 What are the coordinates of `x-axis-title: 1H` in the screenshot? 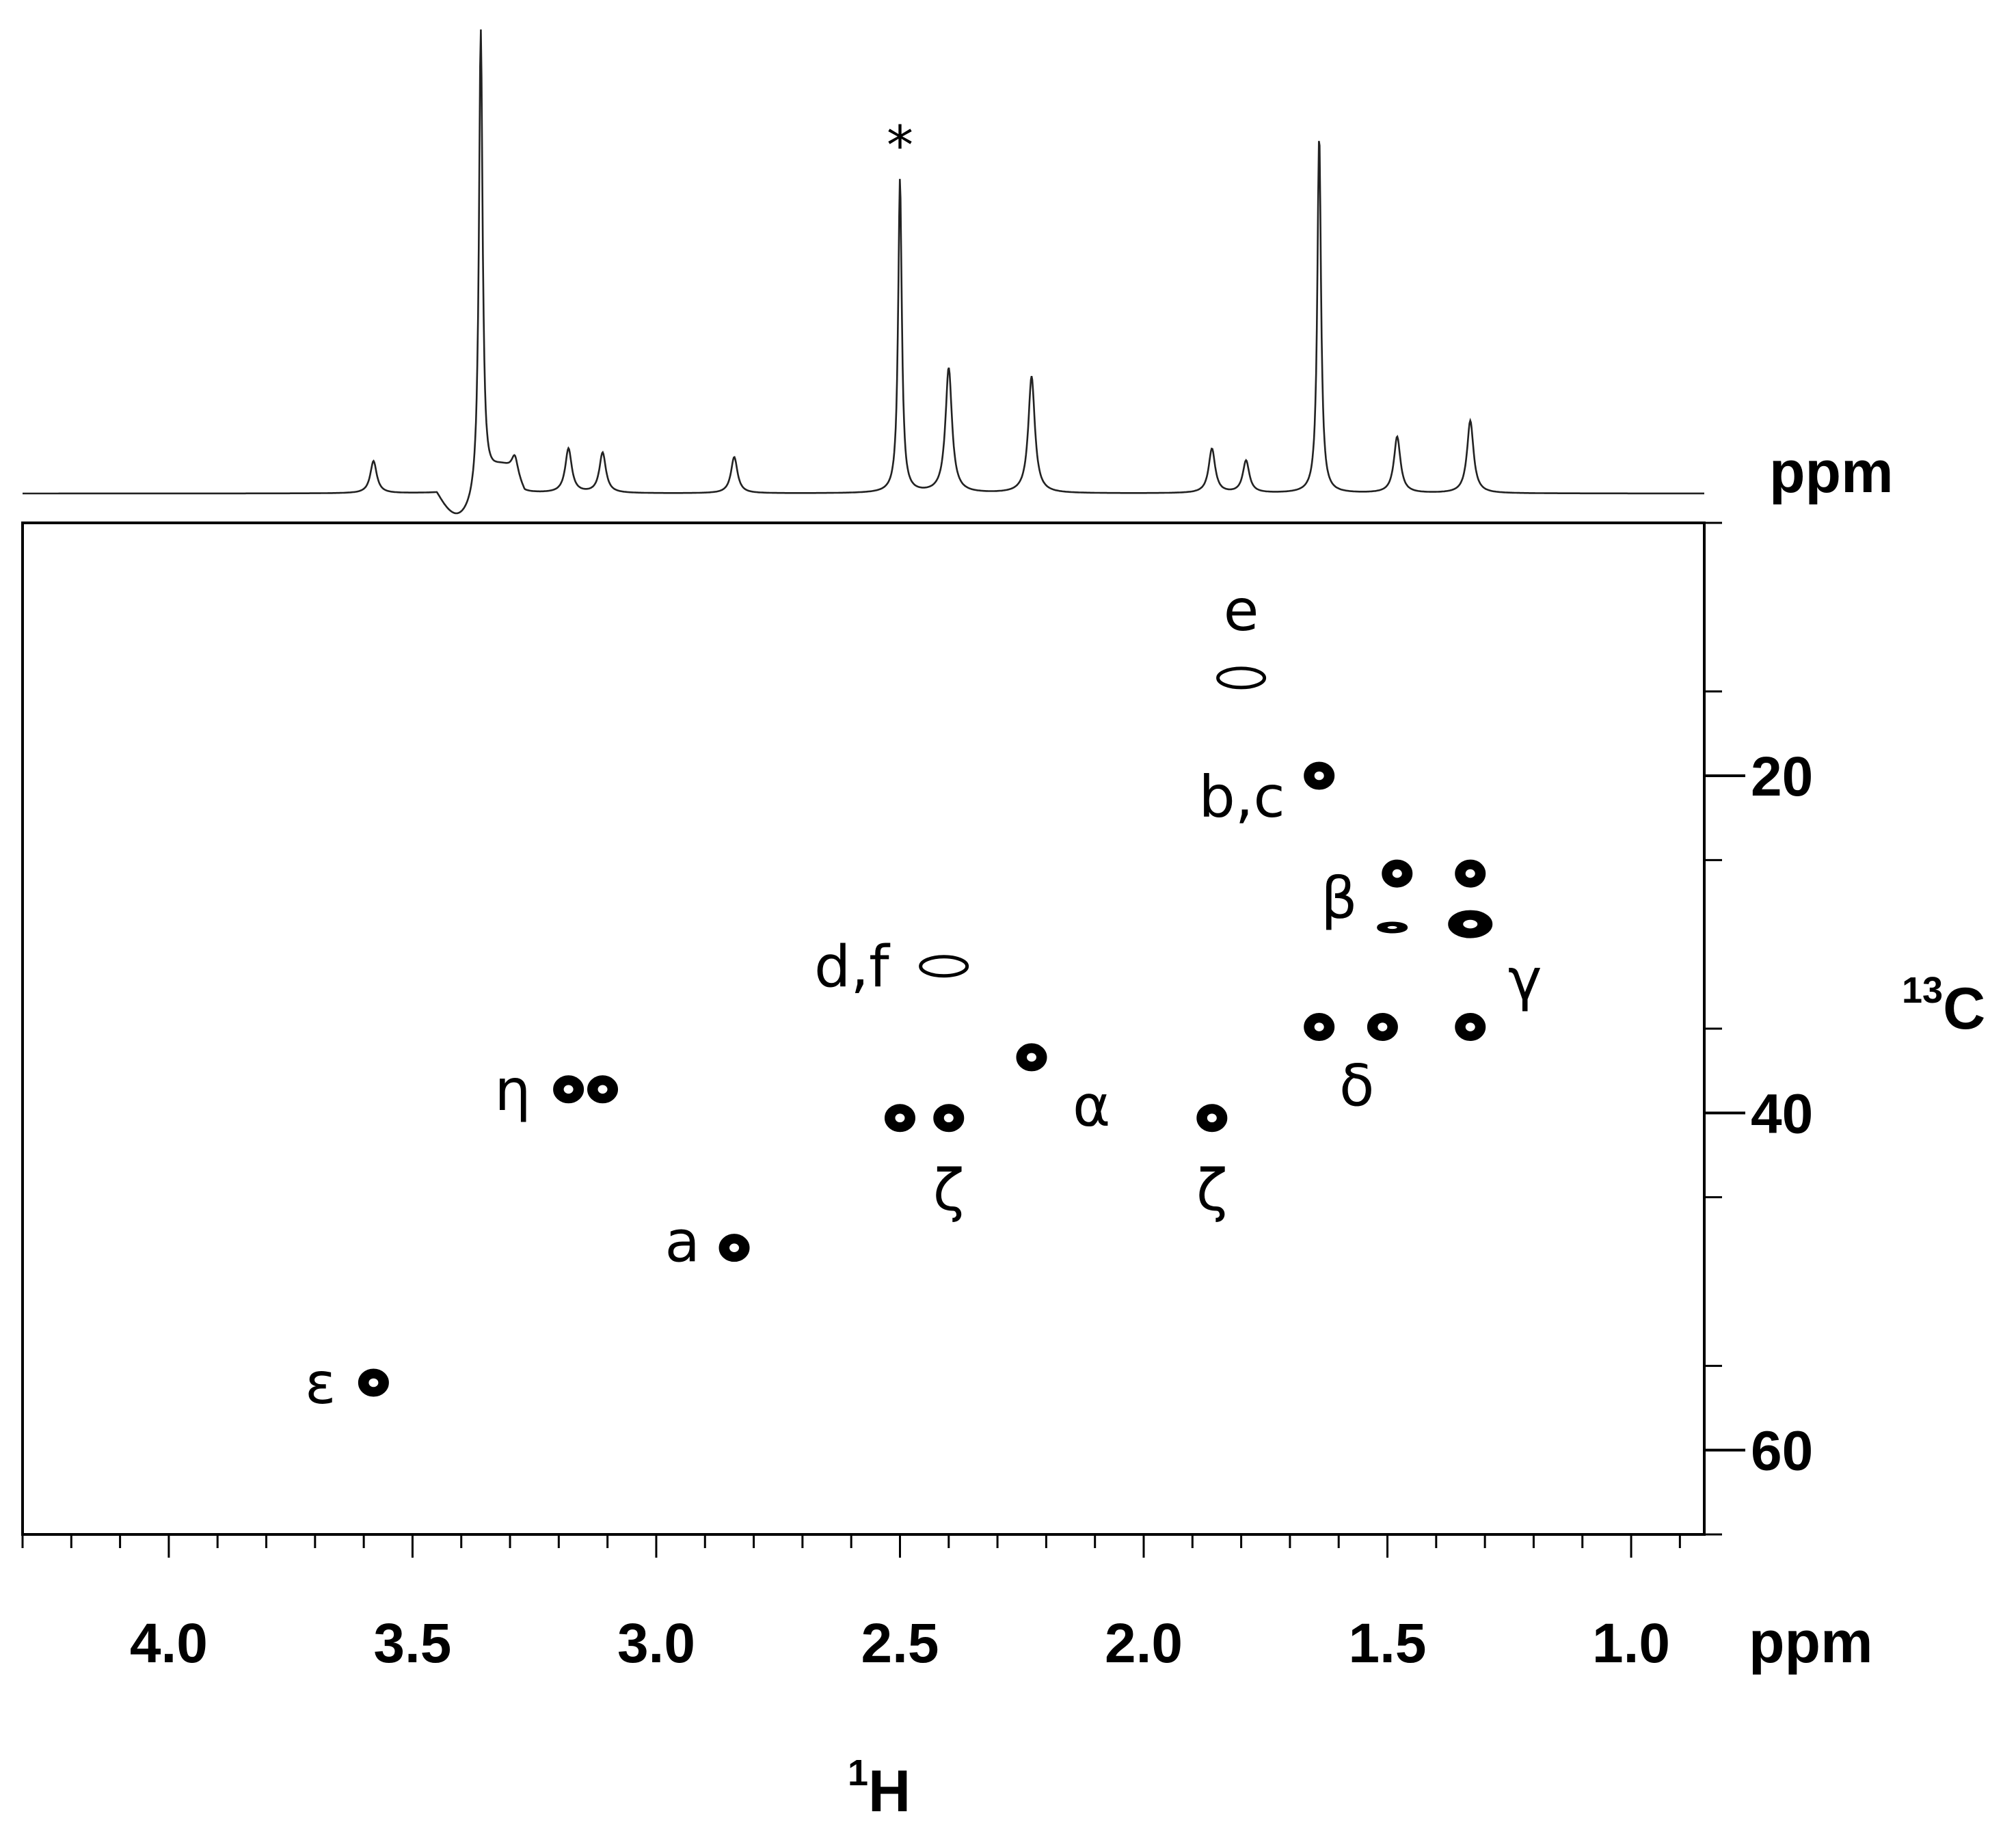 It's located at (879, 1788).